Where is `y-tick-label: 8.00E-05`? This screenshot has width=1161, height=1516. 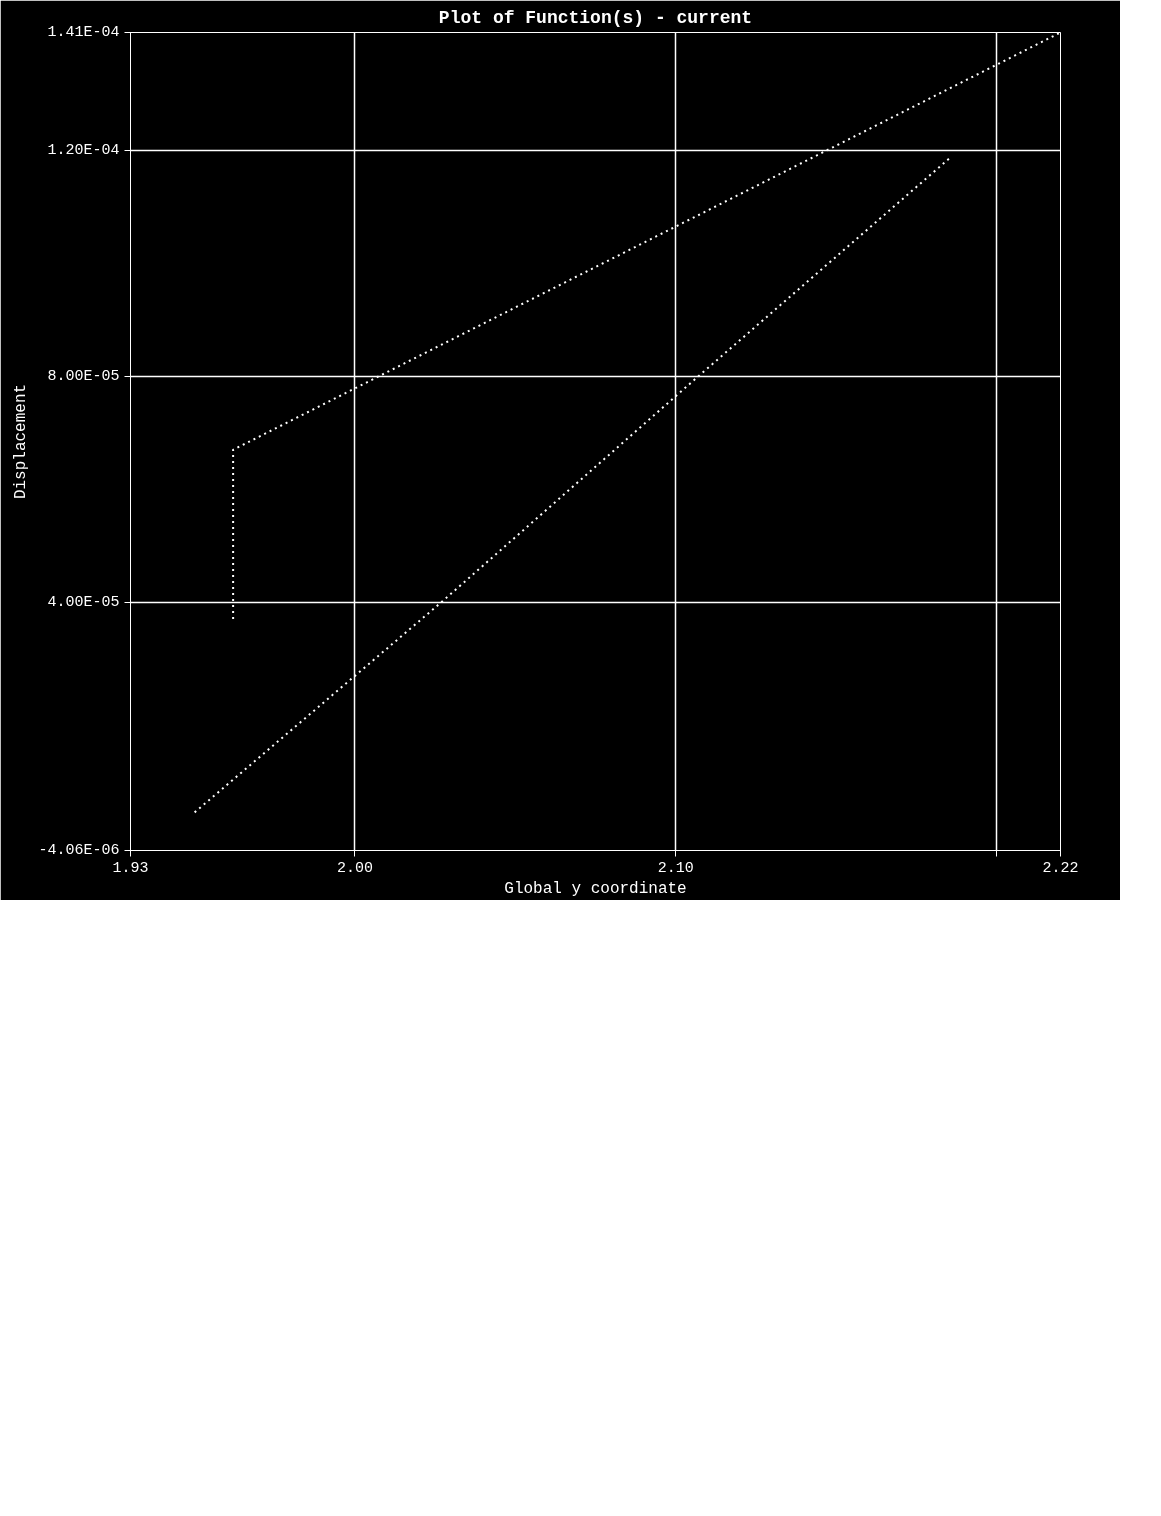 y-tick-label: 8.00E-05 is located at coordinates (83, 376).